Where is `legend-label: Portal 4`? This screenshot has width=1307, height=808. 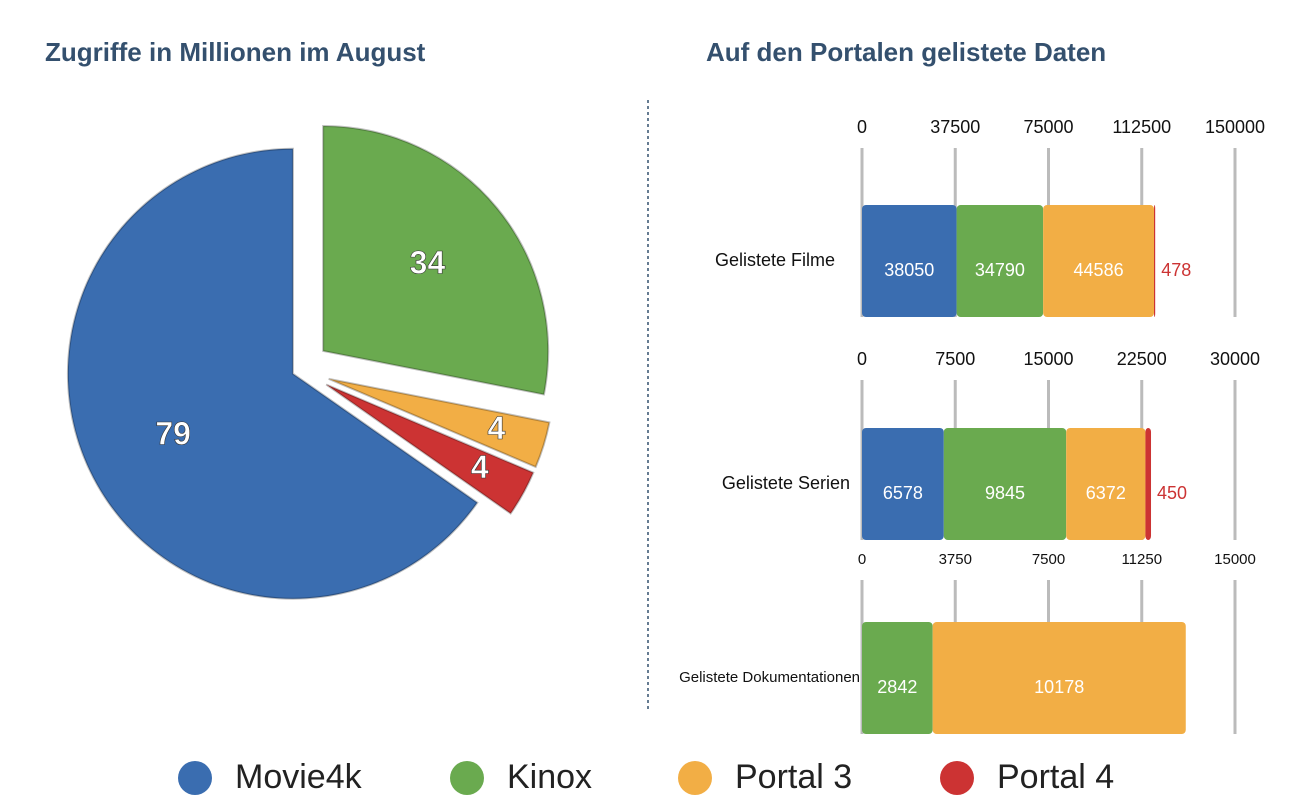 legend-label: Portal 4 is located at coordinates (1055, 777).